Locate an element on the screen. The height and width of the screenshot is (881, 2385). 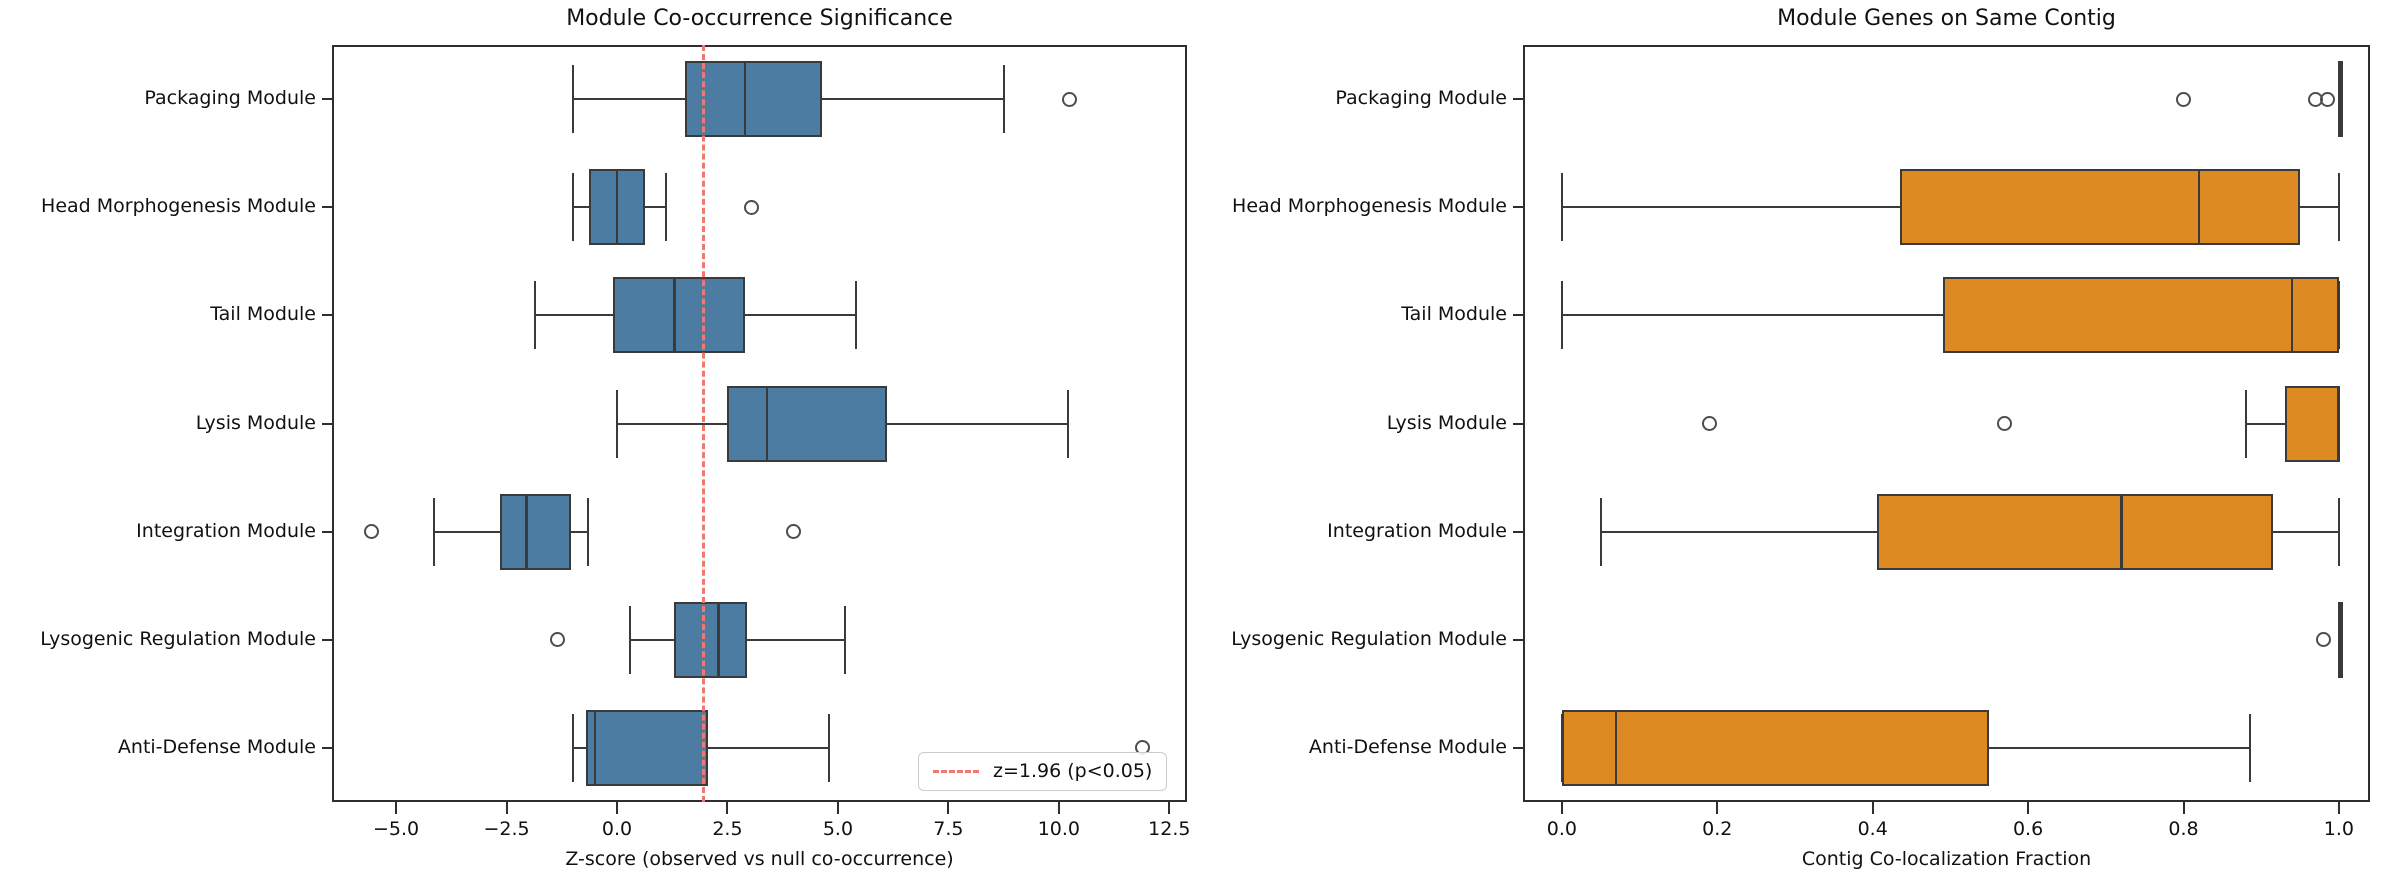
x-tick-label: 5.0 is located at coordinates (838, 829).